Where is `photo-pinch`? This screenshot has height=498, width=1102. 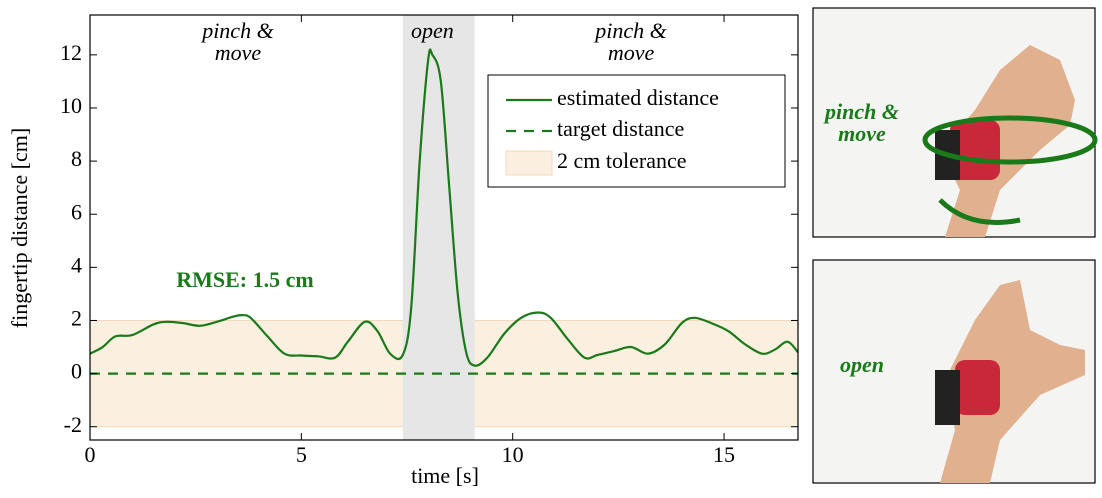
photo-pinch is located at coordinates (955, 122).